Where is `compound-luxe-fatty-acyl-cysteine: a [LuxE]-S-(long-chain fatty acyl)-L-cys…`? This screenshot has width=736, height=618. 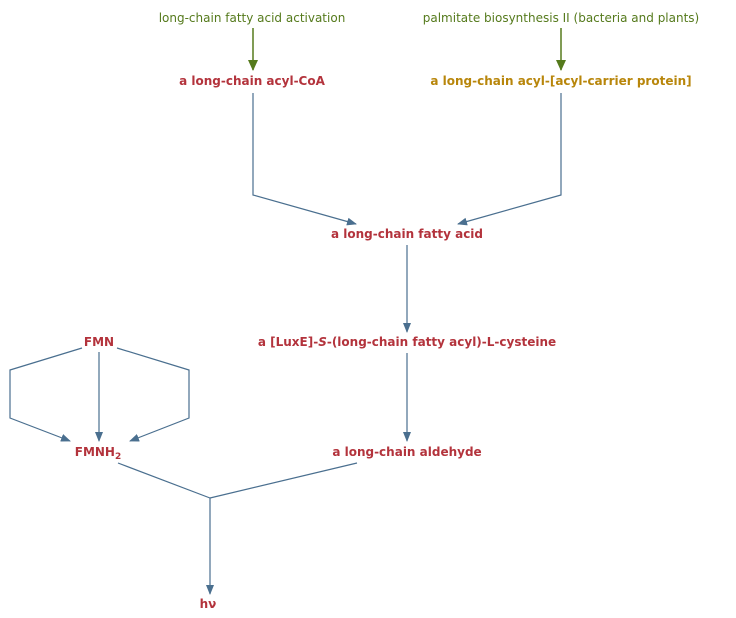
compound-luxe-fatty-acyl-cysteine: a [LuxE]-S-(long-chain fatty acyl)-L-cys… is located at coordinates (407, 342).